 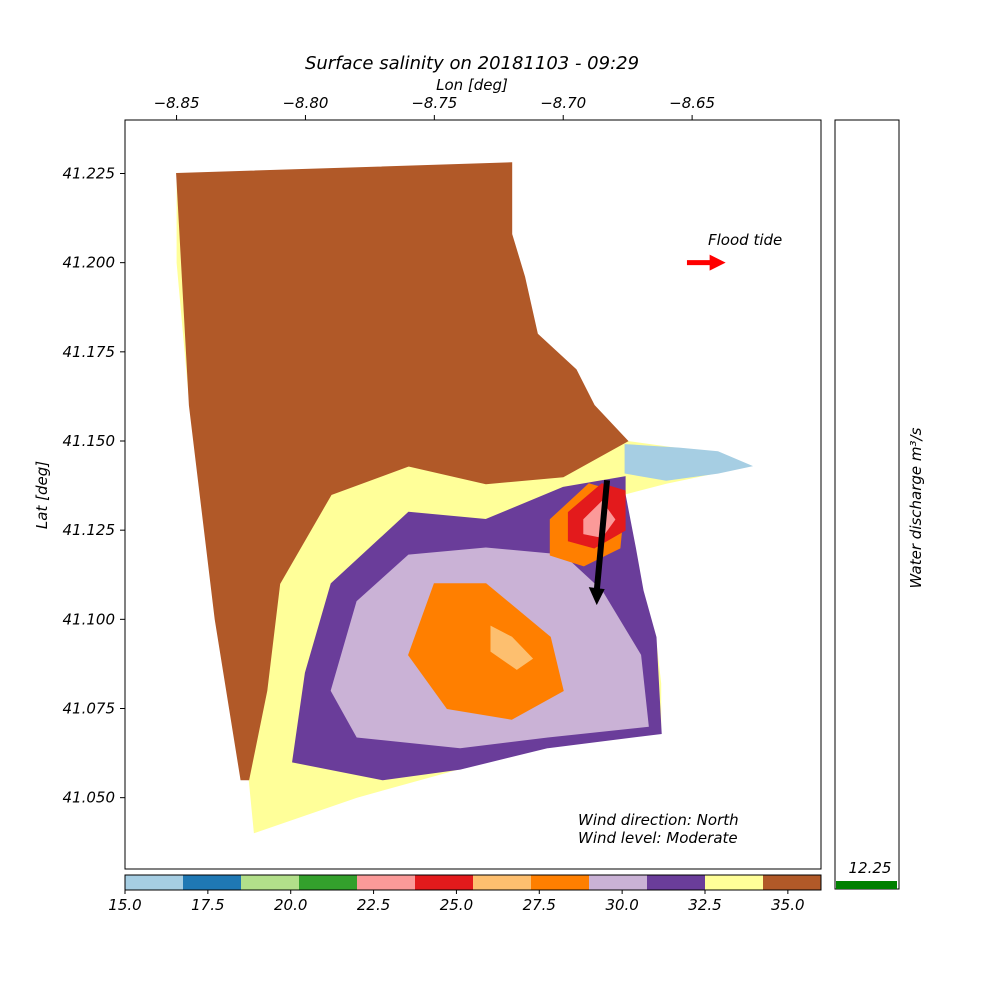 What do you see at coordinates (866, 885) in the screenshot?
I see `discharge-bar` at bounding box center [866, 885].